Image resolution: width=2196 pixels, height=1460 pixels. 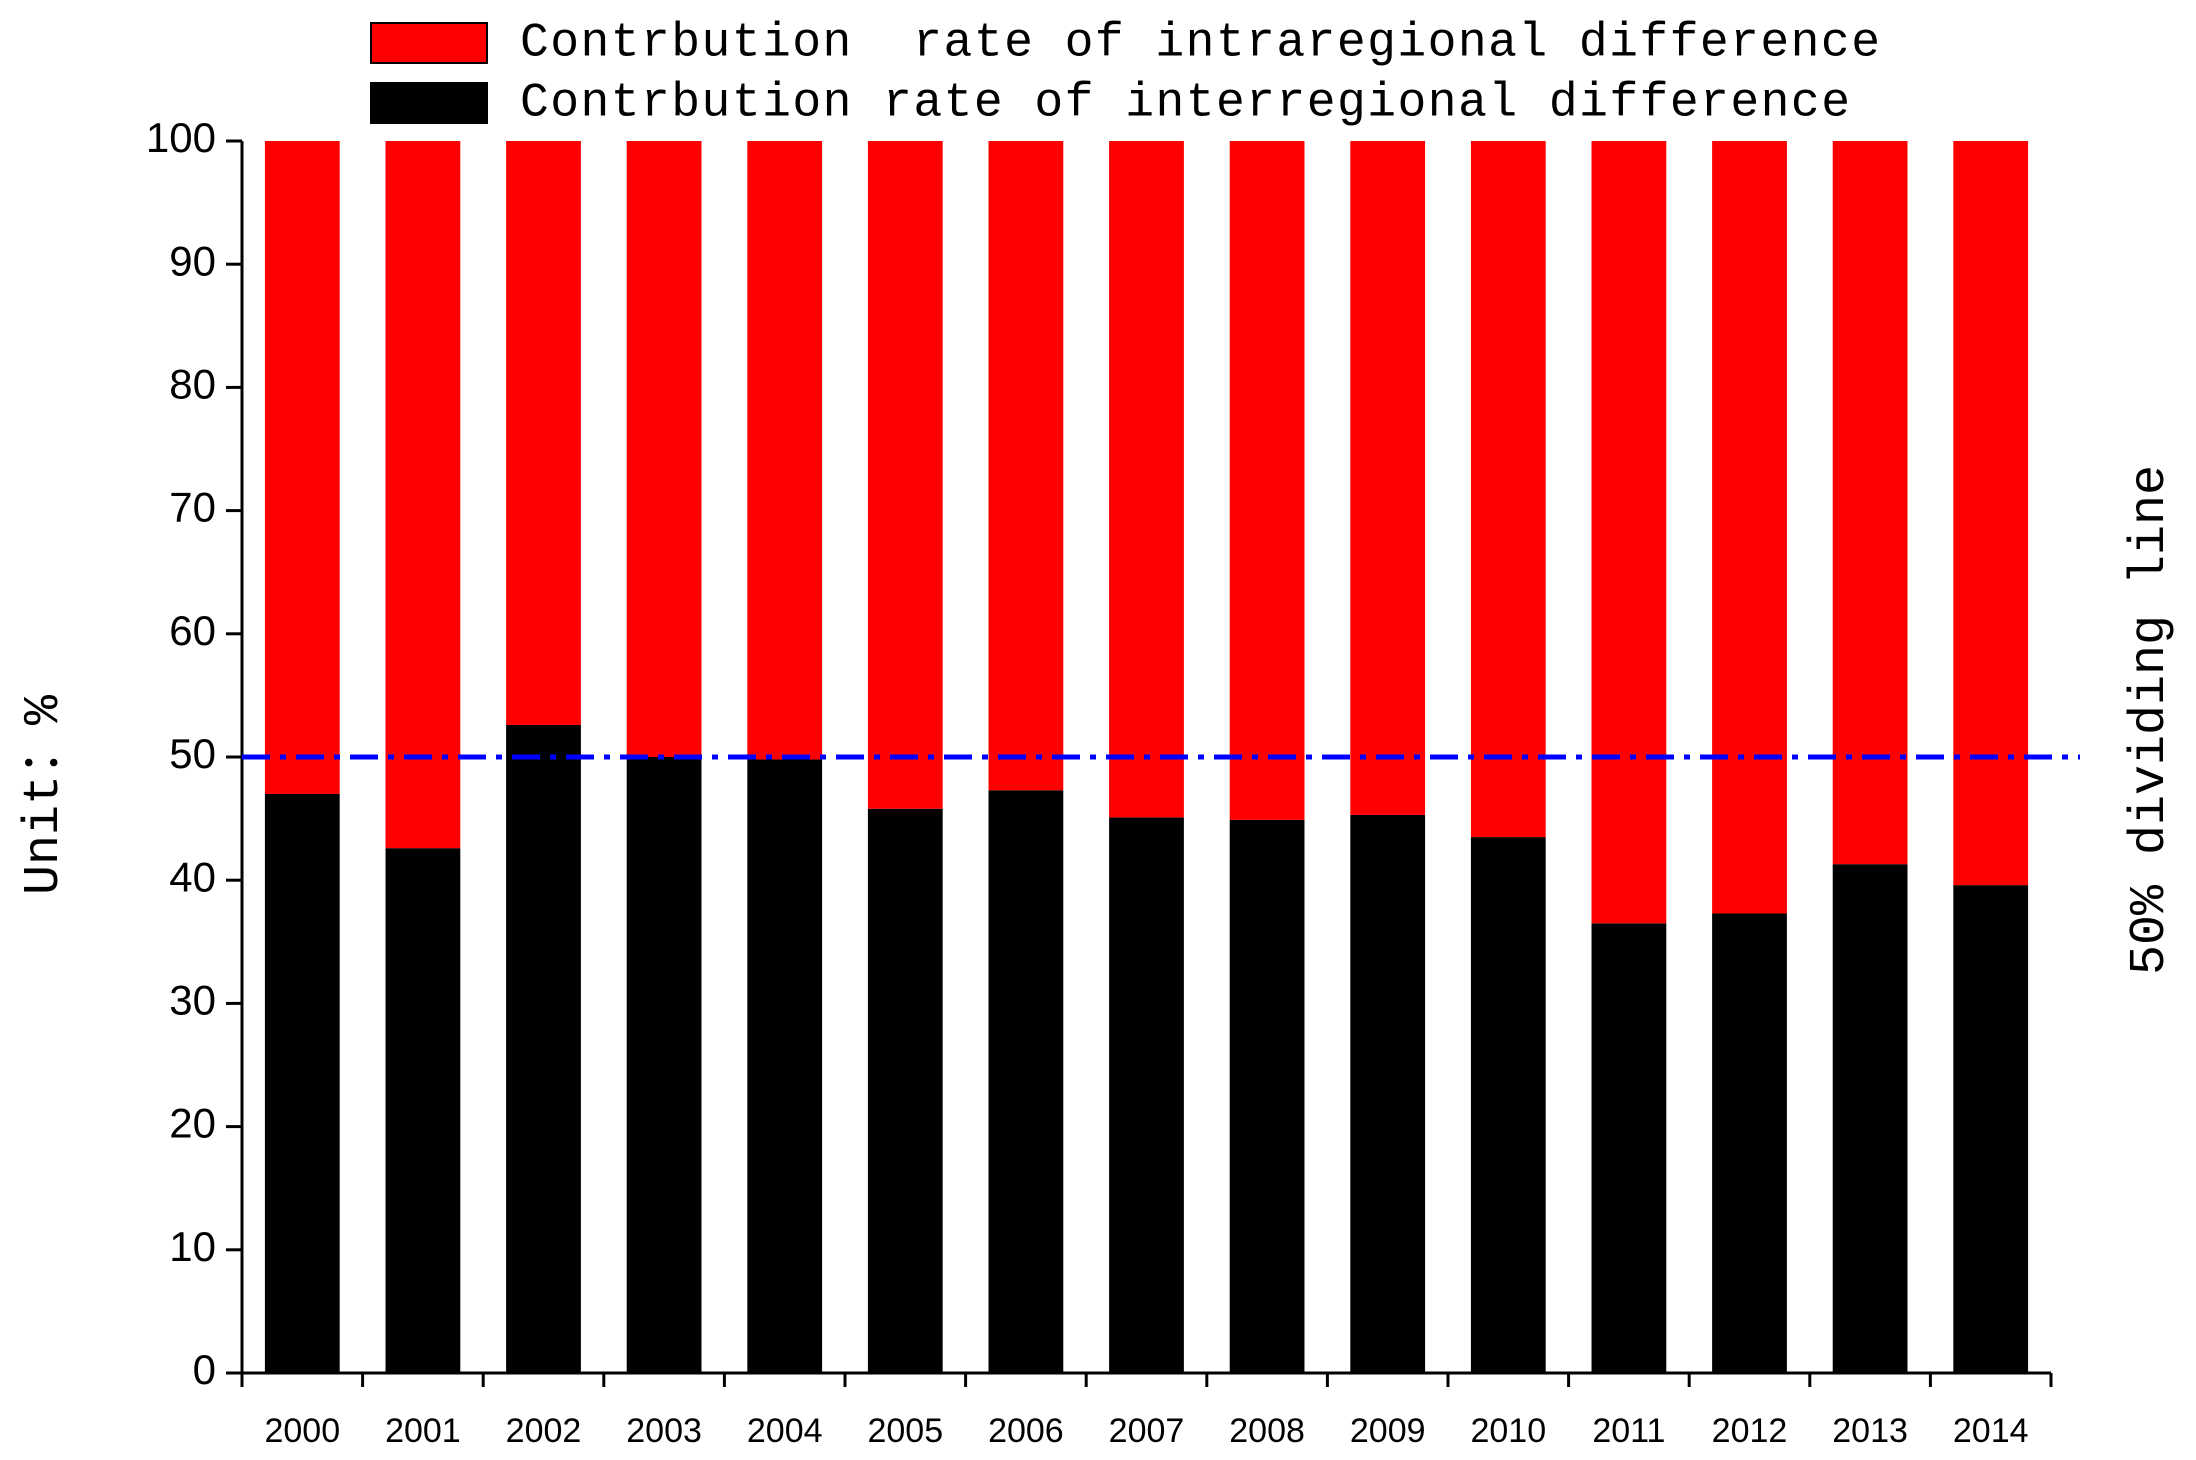 I want to click on reference-label: 50% dividing line, so click(x=2150, y=720).